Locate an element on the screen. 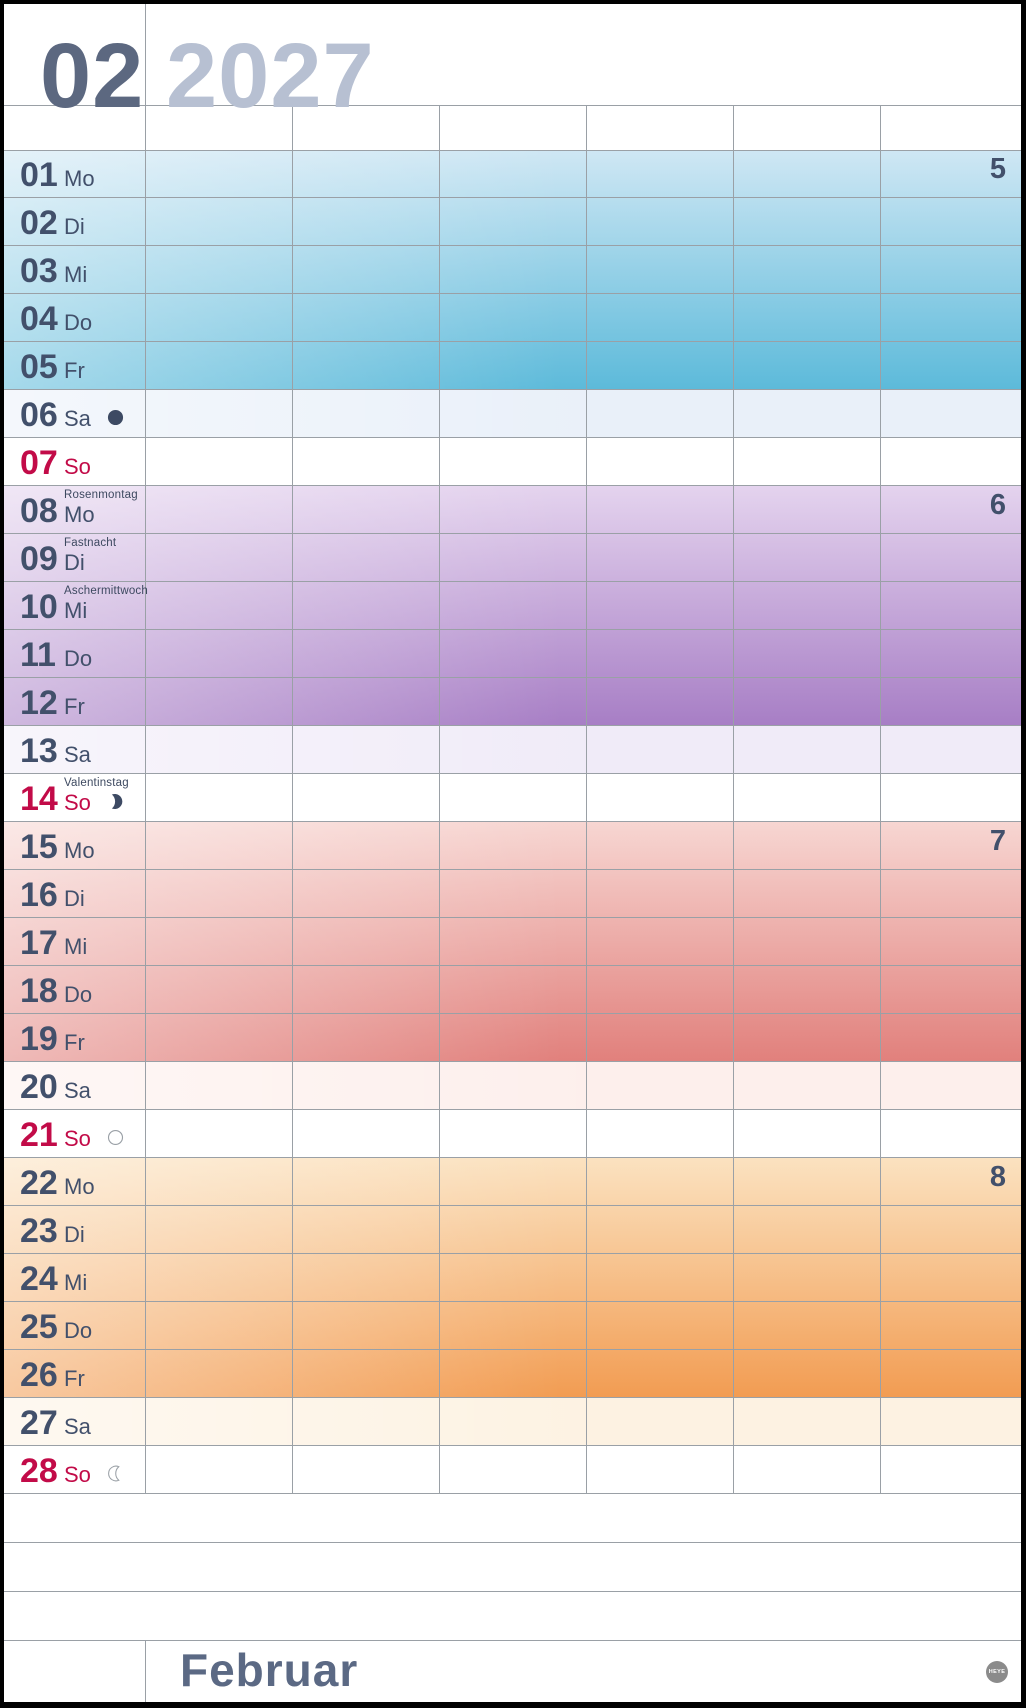 This screenshot has height=1708, width=1026. day-number: 23 is located at coordinates (39, 1231).